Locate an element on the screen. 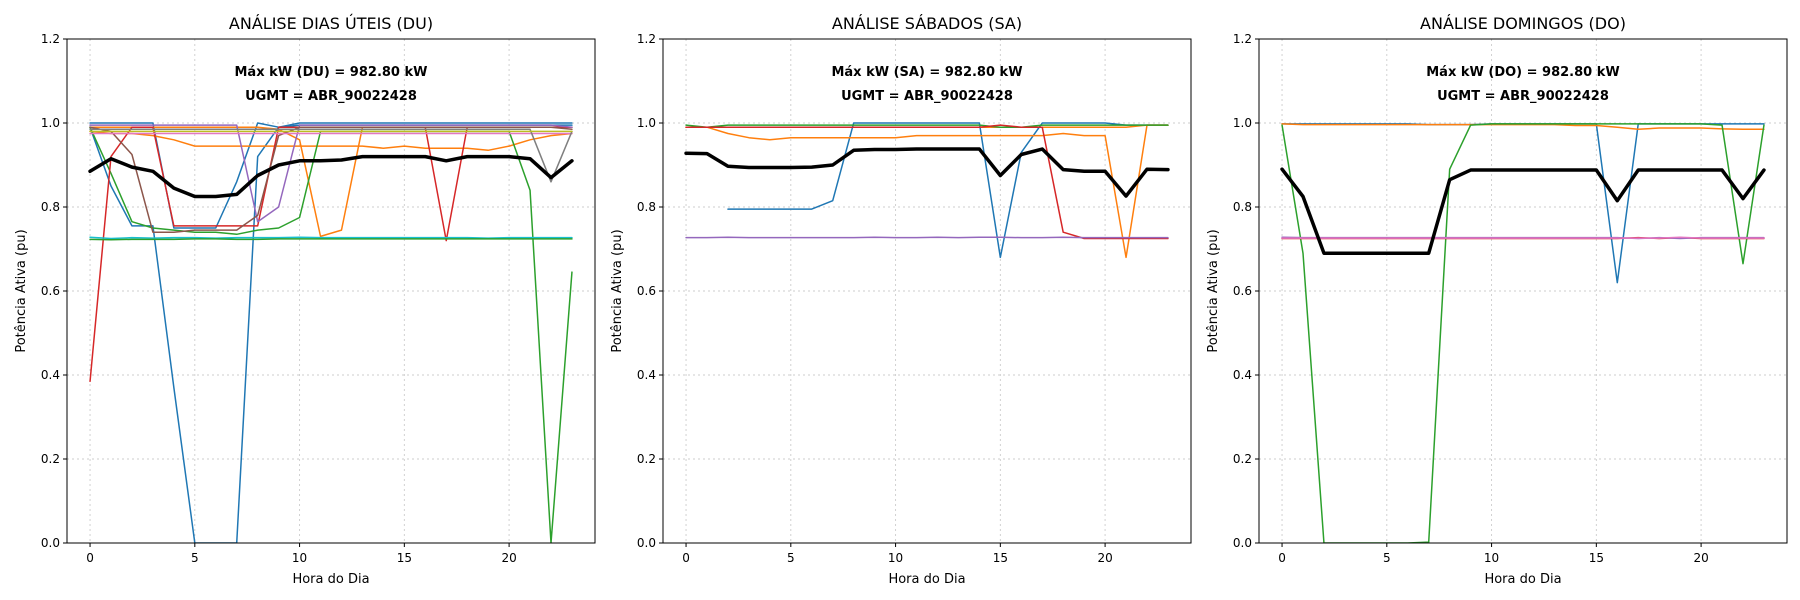 The height and width of the screenshot is (600, 1800). max-kw-annotation: Máx kW (SA) = 982.80 kW is located at coordinates (926, 72).